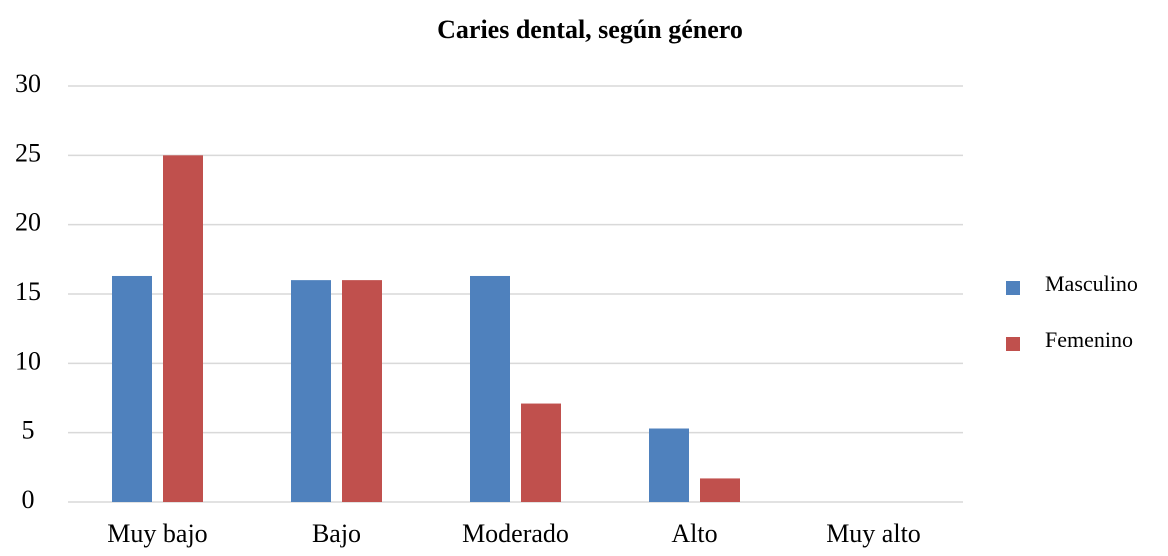 The image size is (1168, 556). Describe the element at coordinates (694, 533) in the screenshot. I see `x-tick-label: Alto` at that location.